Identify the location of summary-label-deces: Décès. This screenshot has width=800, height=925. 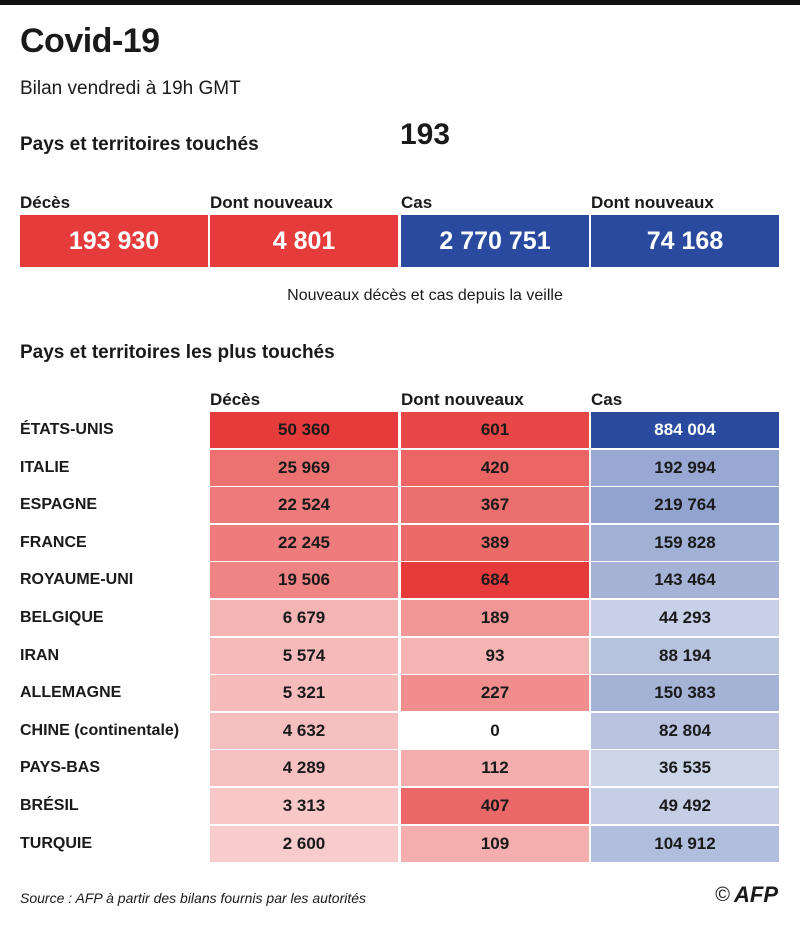
(45, 202).